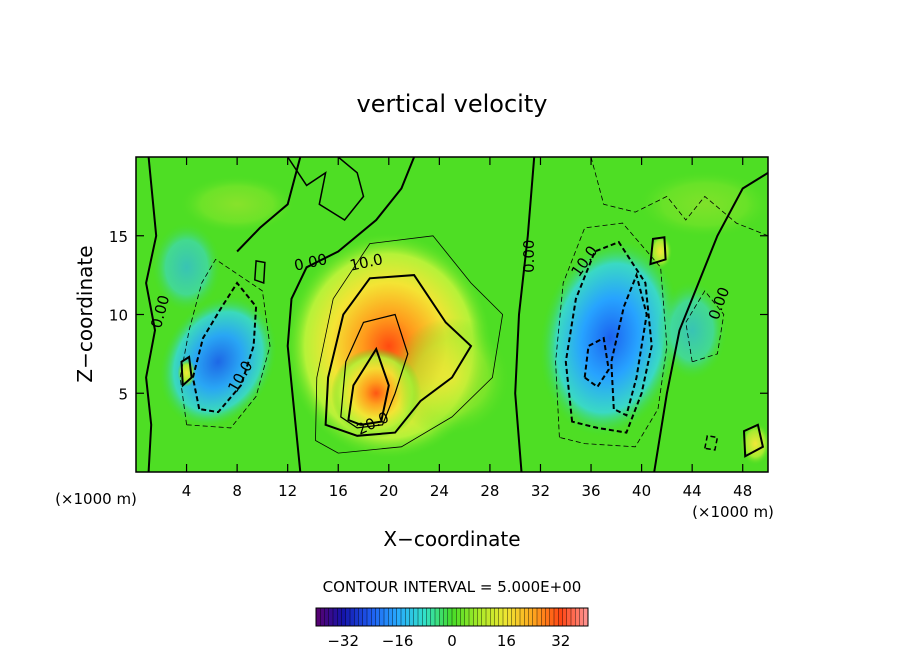 The height and width of the screenshot is (654, 904). What do you see at coordinates (224, 347) in the screenshot?
I see `contour-neg10-left` at bounding box center [224, 347].